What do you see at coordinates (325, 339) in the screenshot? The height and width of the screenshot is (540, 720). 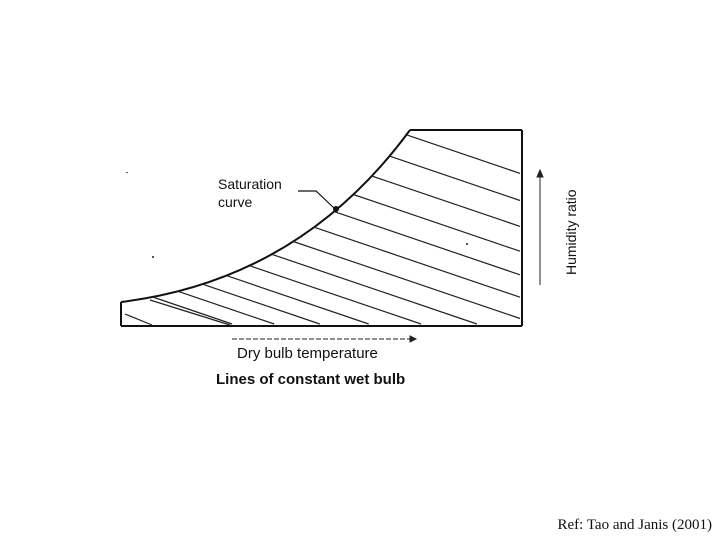 I see `x-axis-arrow` at bounding box center [325, 339].